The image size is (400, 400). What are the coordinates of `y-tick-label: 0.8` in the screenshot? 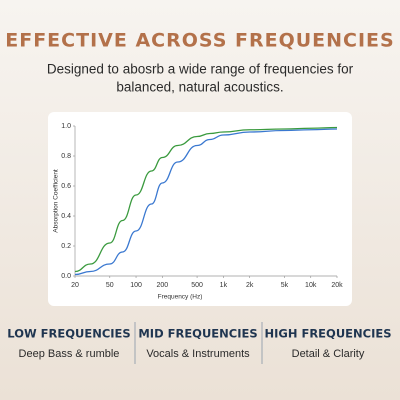 It's located at (66, 156).